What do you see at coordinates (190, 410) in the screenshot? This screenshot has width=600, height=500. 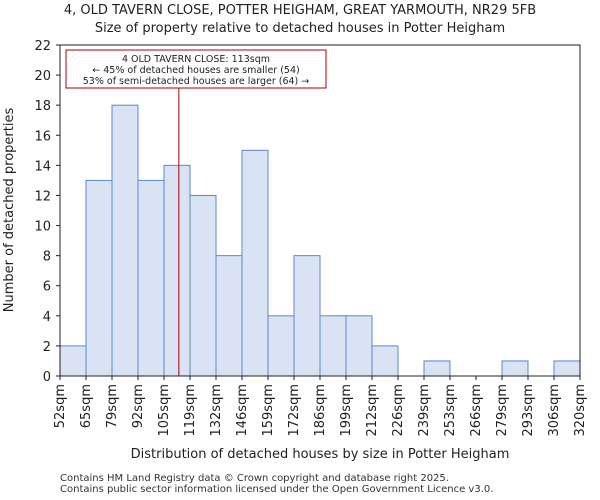 I see `x-tick-label: 119sqm` at bounding box center [190, 410].